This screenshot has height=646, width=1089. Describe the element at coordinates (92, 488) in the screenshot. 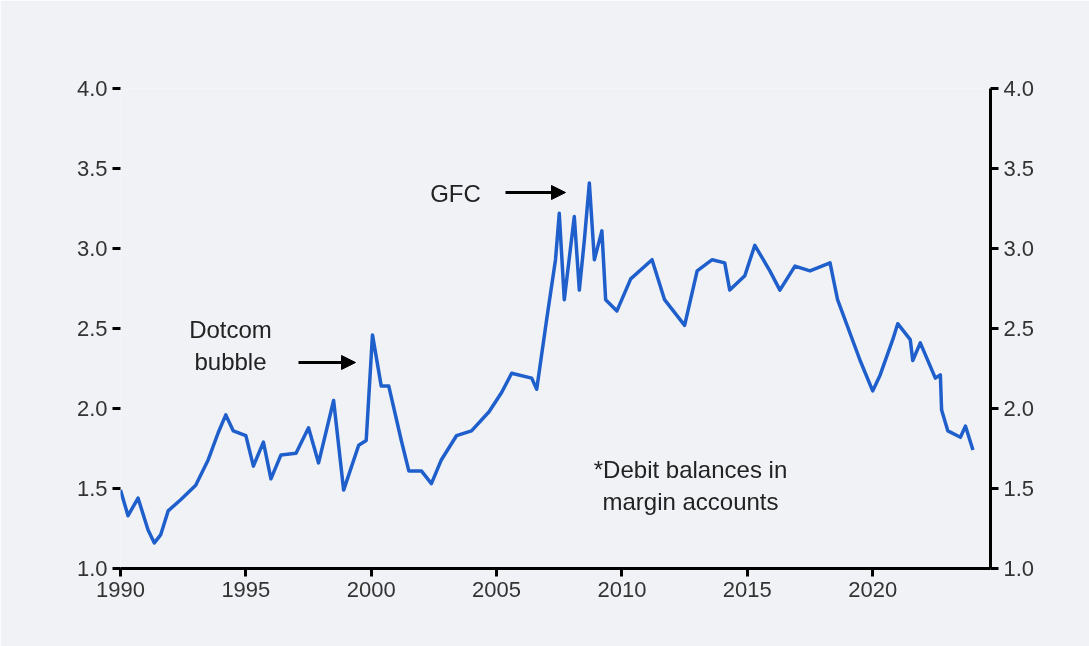

I see `y-tick-label: 1.5` at that location.